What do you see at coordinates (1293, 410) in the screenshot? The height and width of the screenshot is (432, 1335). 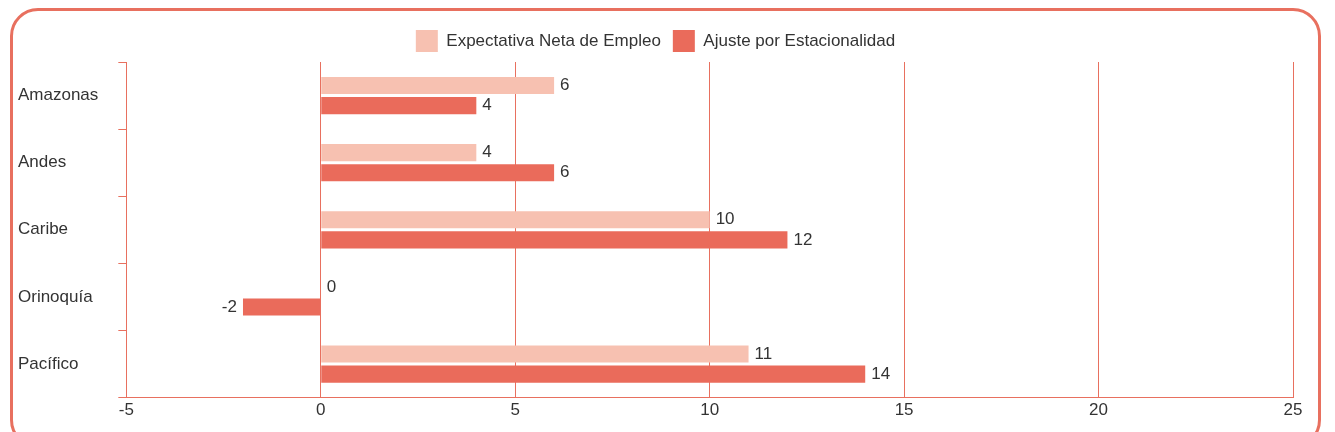 I see `x-tick-label: 25` at bounding box center [1293, 410].